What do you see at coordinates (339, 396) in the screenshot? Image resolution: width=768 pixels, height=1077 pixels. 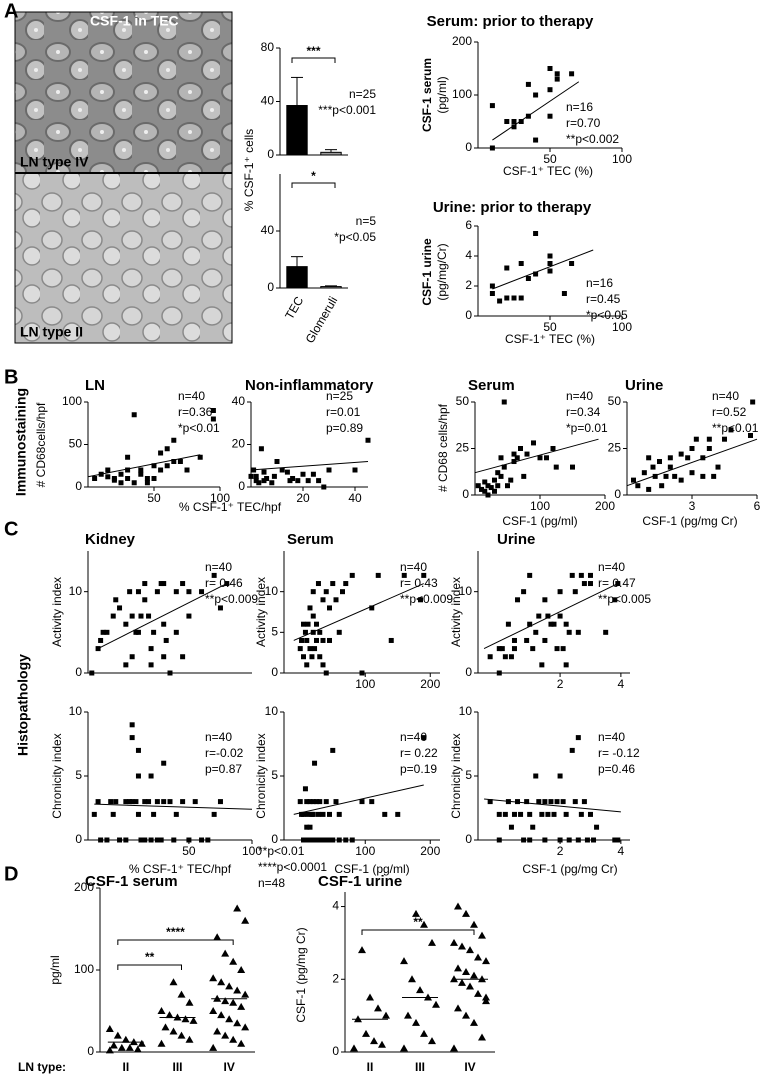 I see `annotation: n=25` at bounding box center [339, 396].